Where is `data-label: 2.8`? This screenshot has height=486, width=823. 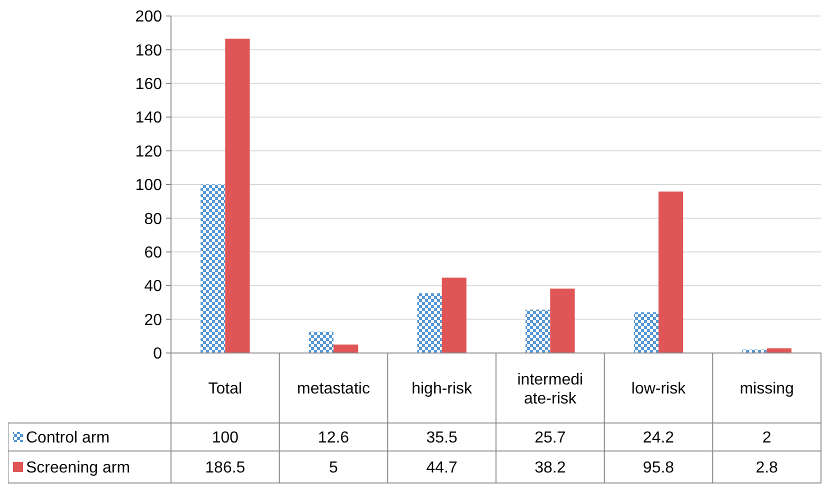 data-label: 2.8 is located at coordinates (767, 468).